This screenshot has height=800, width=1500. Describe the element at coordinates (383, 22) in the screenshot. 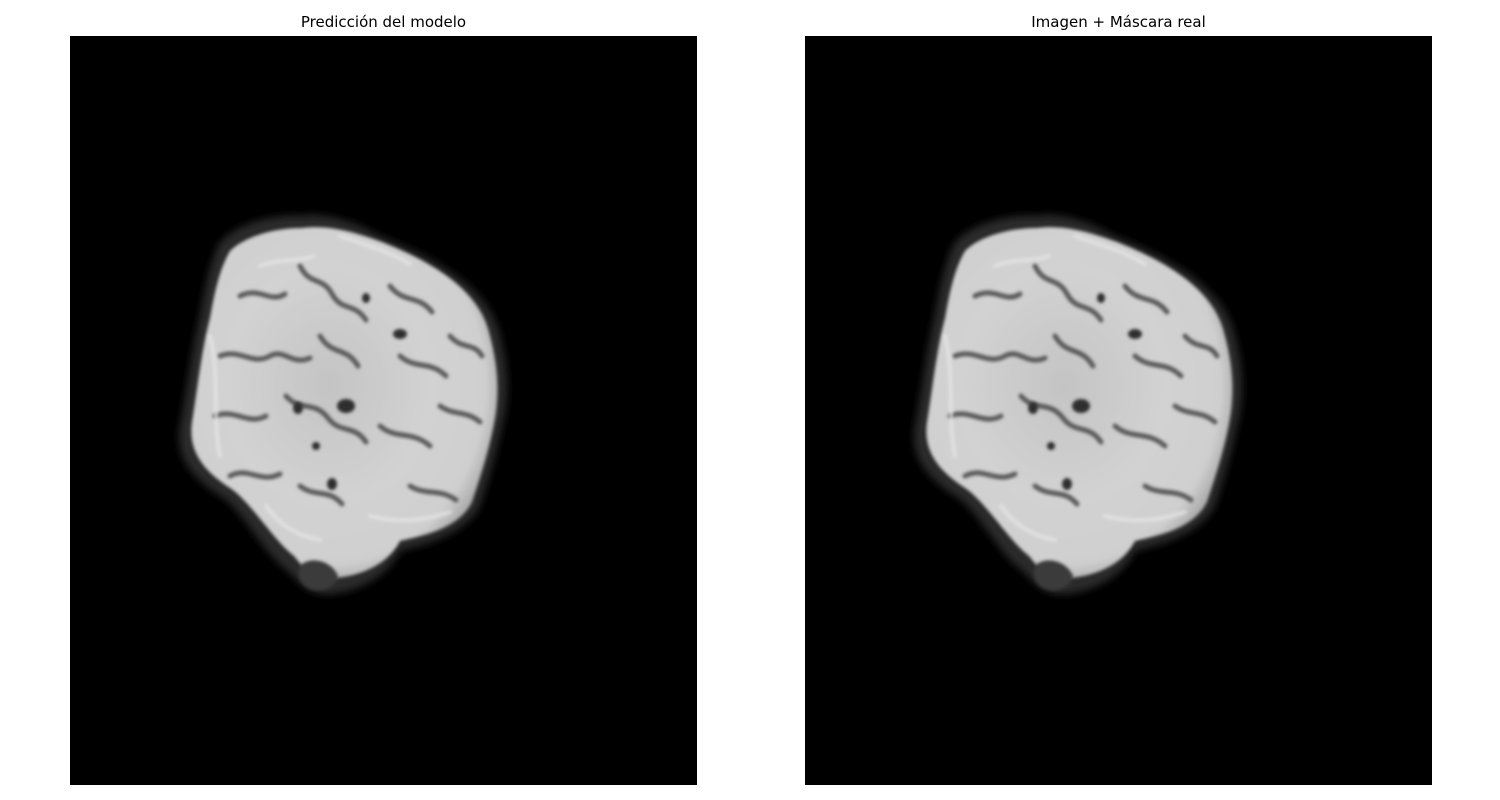

I see `panel-title: Predicción del modelo` at that location.